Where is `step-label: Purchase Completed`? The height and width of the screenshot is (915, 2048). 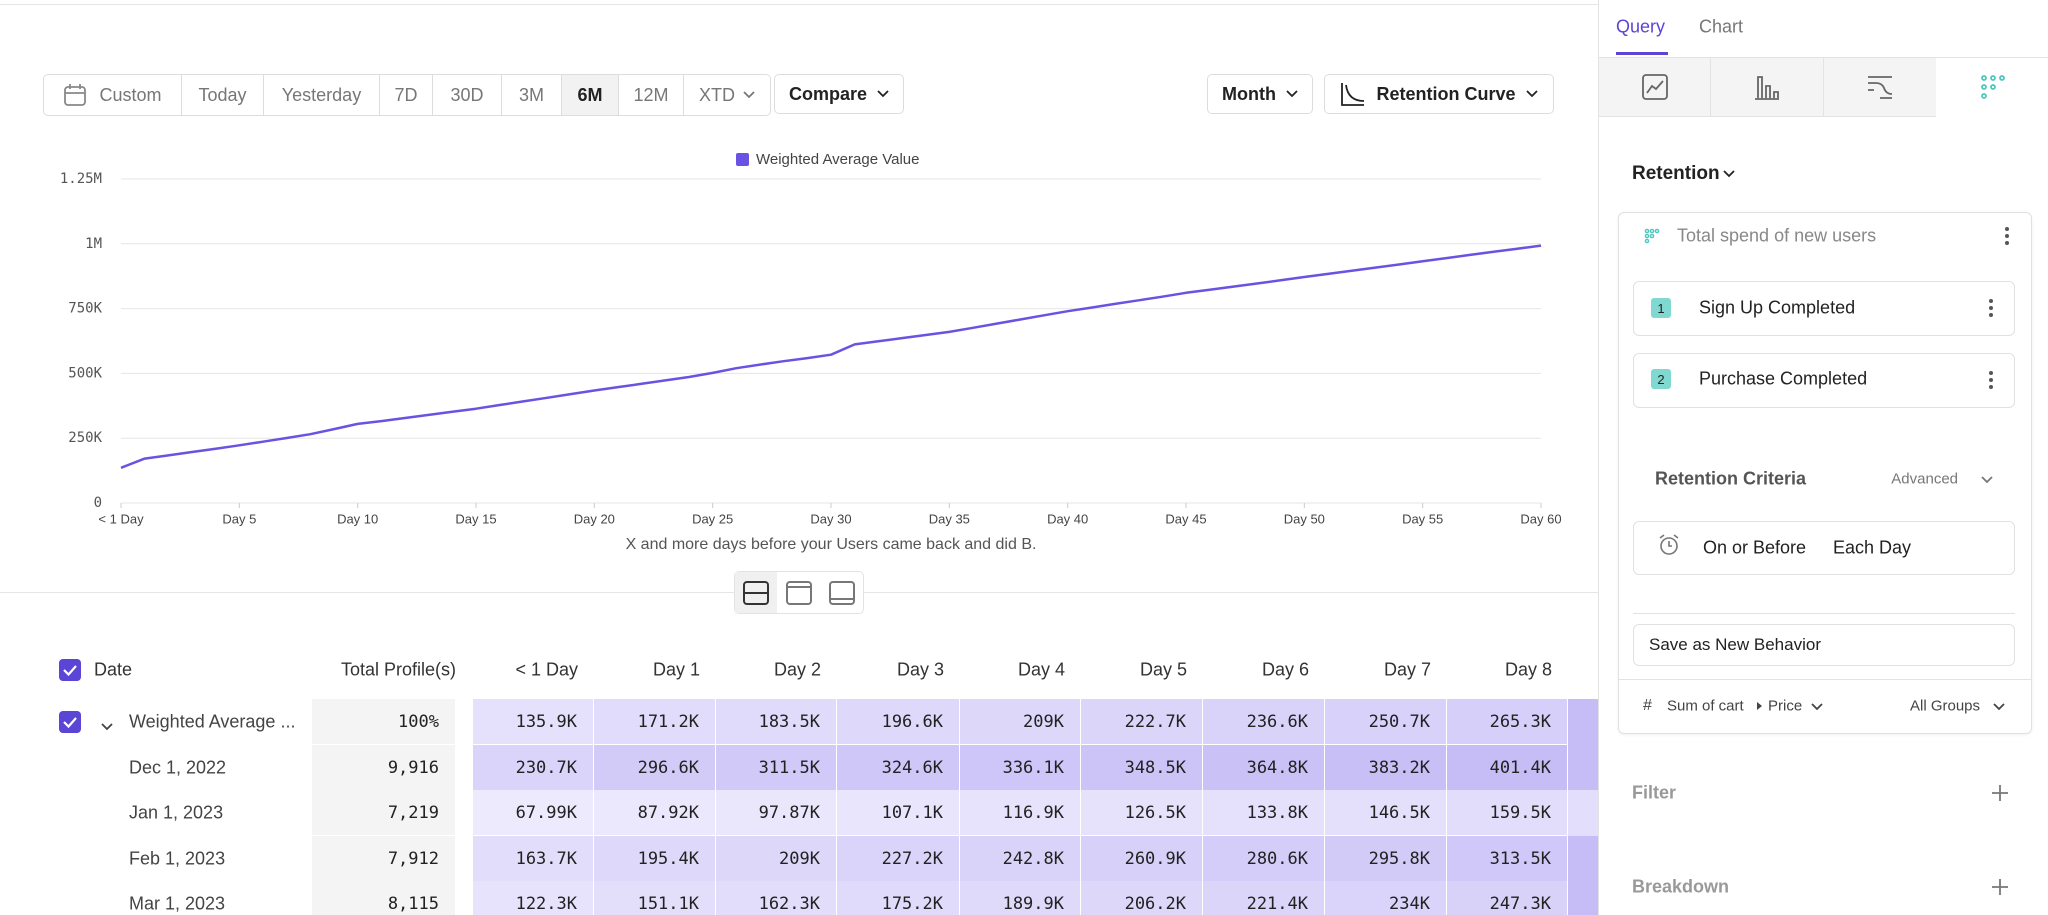 step-label: Purchase Completed is located at coordinates (1783, 378).